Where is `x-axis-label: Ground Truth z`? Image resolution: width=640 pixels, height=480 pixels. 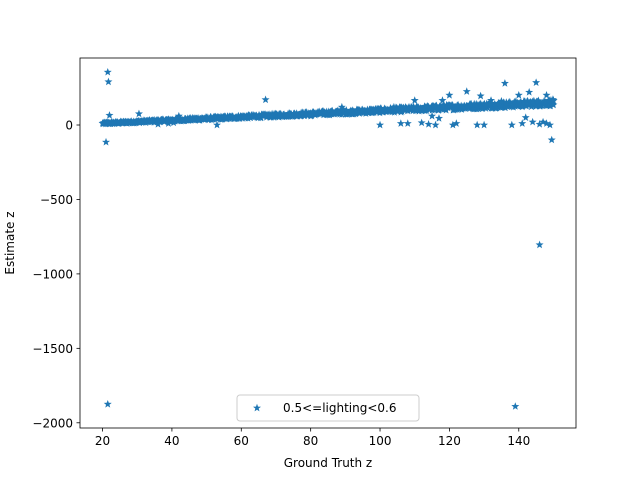
x-axis-label: Ground Truth z is located at coordinates (328, 463).